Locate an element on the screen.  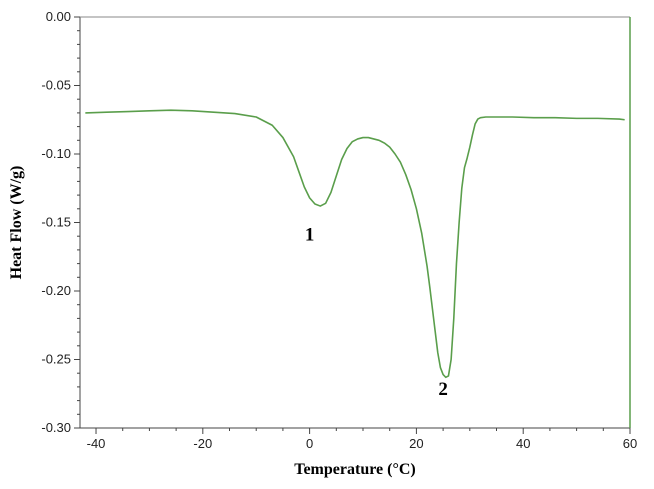
y-tick-label: -0.30 is located at coordinates (56, 427).